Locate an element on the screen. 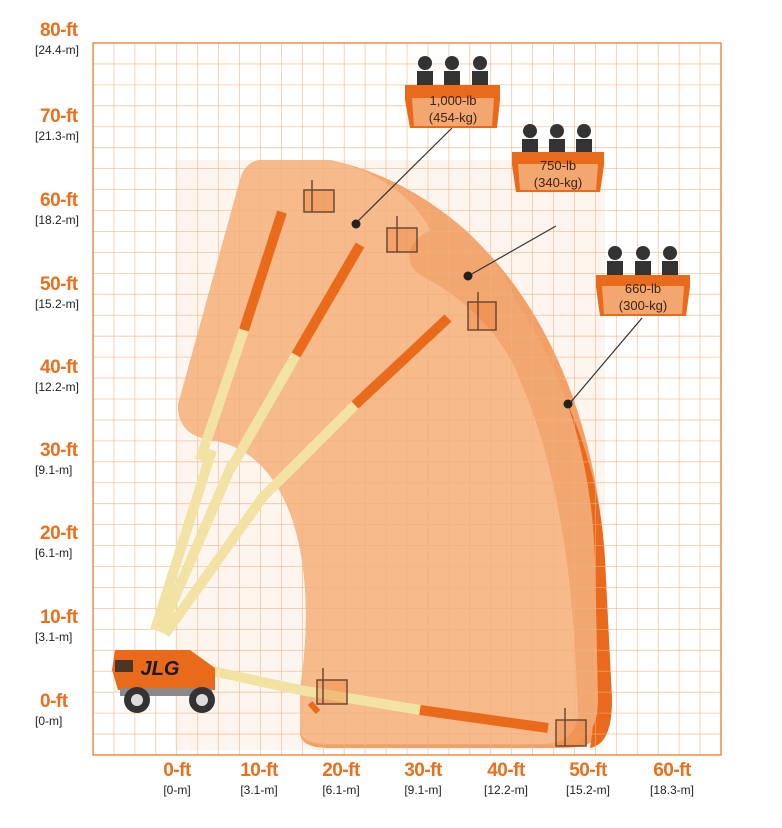  capacity-kg: (300-kg) is located at coordinates (643, 305).